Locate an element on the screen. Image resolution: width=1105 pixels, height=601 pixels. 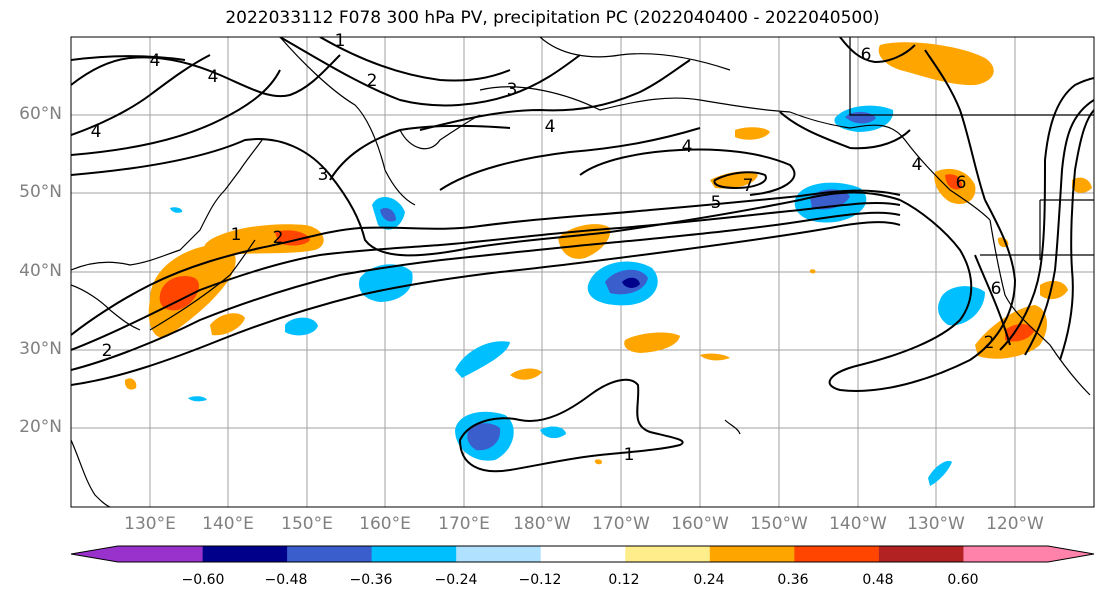
colorbar is located at coordinates (582, 554).